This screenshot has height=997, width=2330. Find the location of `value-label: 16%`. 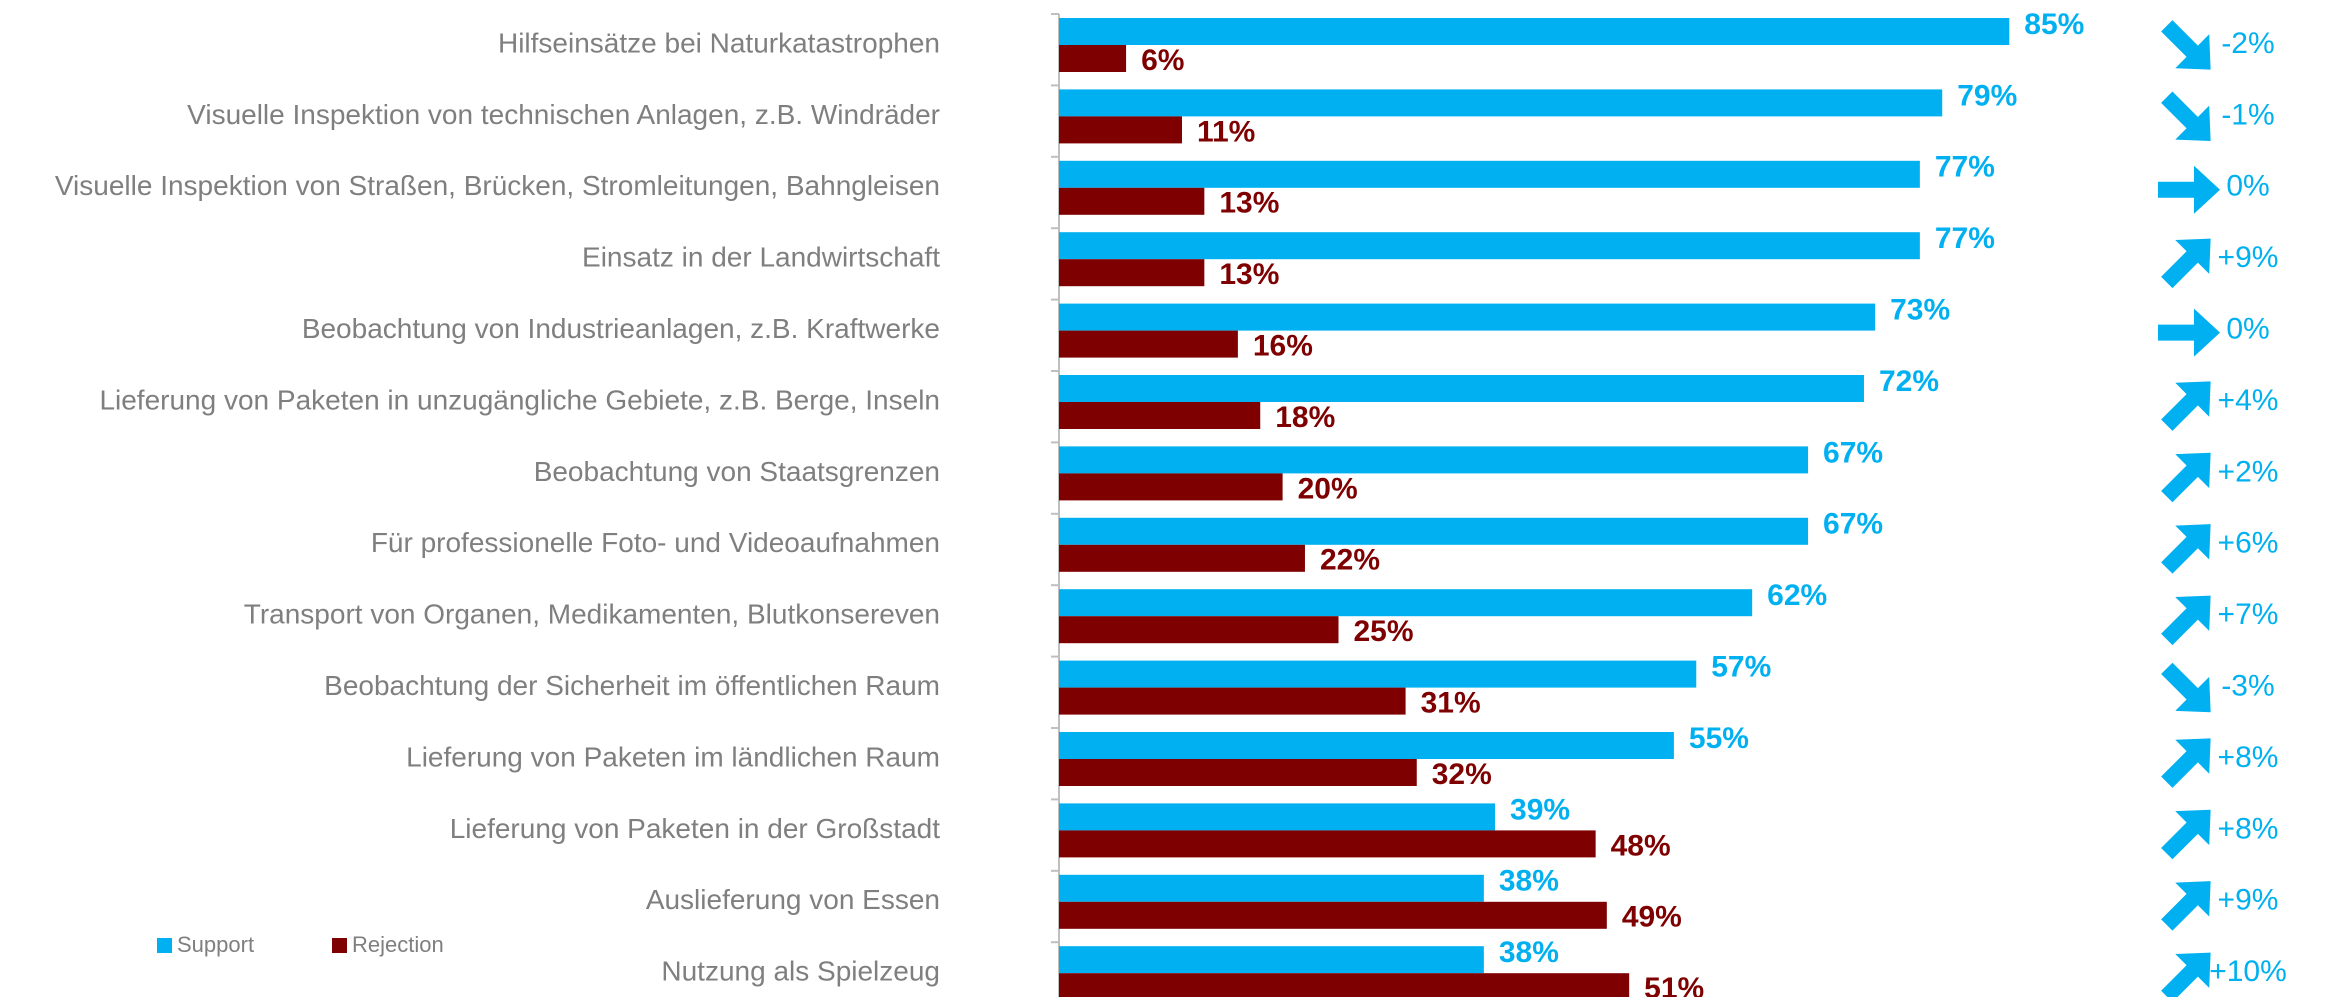

value-label: 16% is located at coordinates (1283, 346).